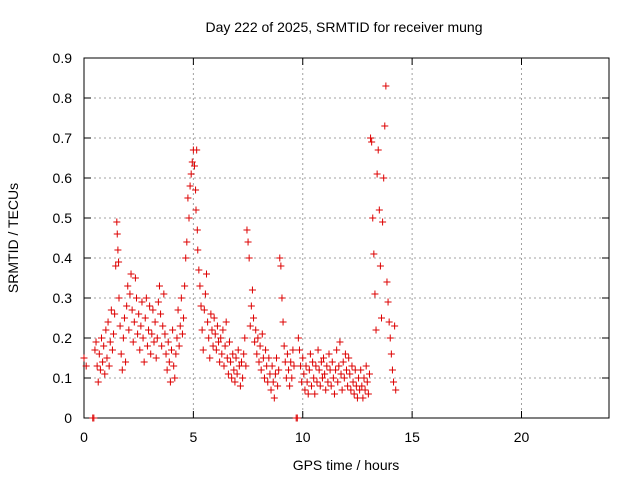  What do you see at coordinates (412, 437) in the screenshot?
I see `x-tick-label: 15` at bounding box center [412, 437].